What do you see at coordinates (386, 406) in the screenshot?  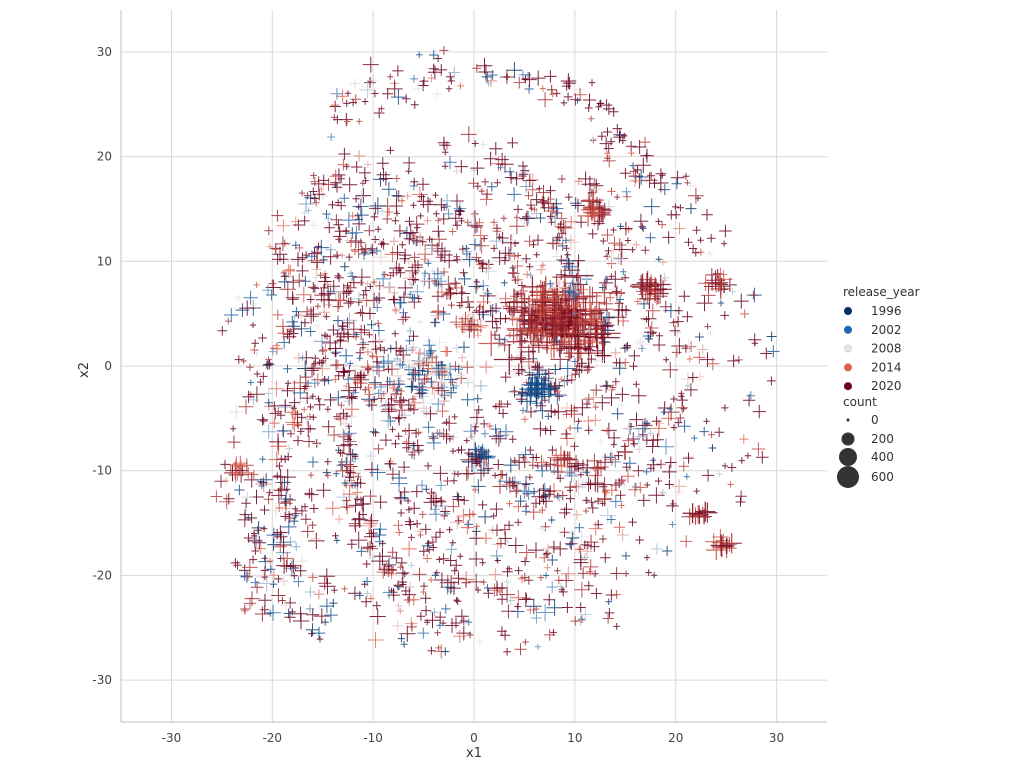 I see `data-point-1987` at bounding box center [386, 406].